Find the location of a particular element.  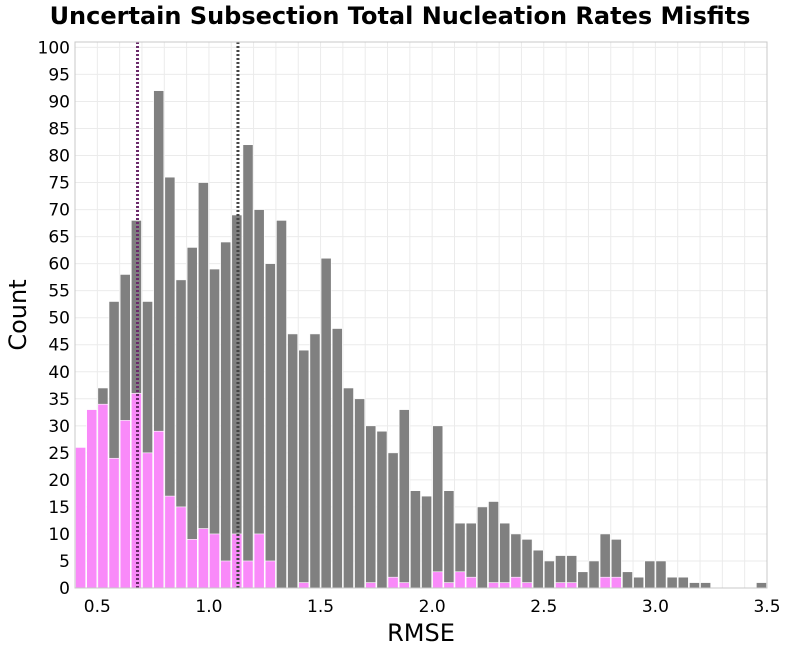

y-tick-label: 30 is located at coordinates (59, 427).